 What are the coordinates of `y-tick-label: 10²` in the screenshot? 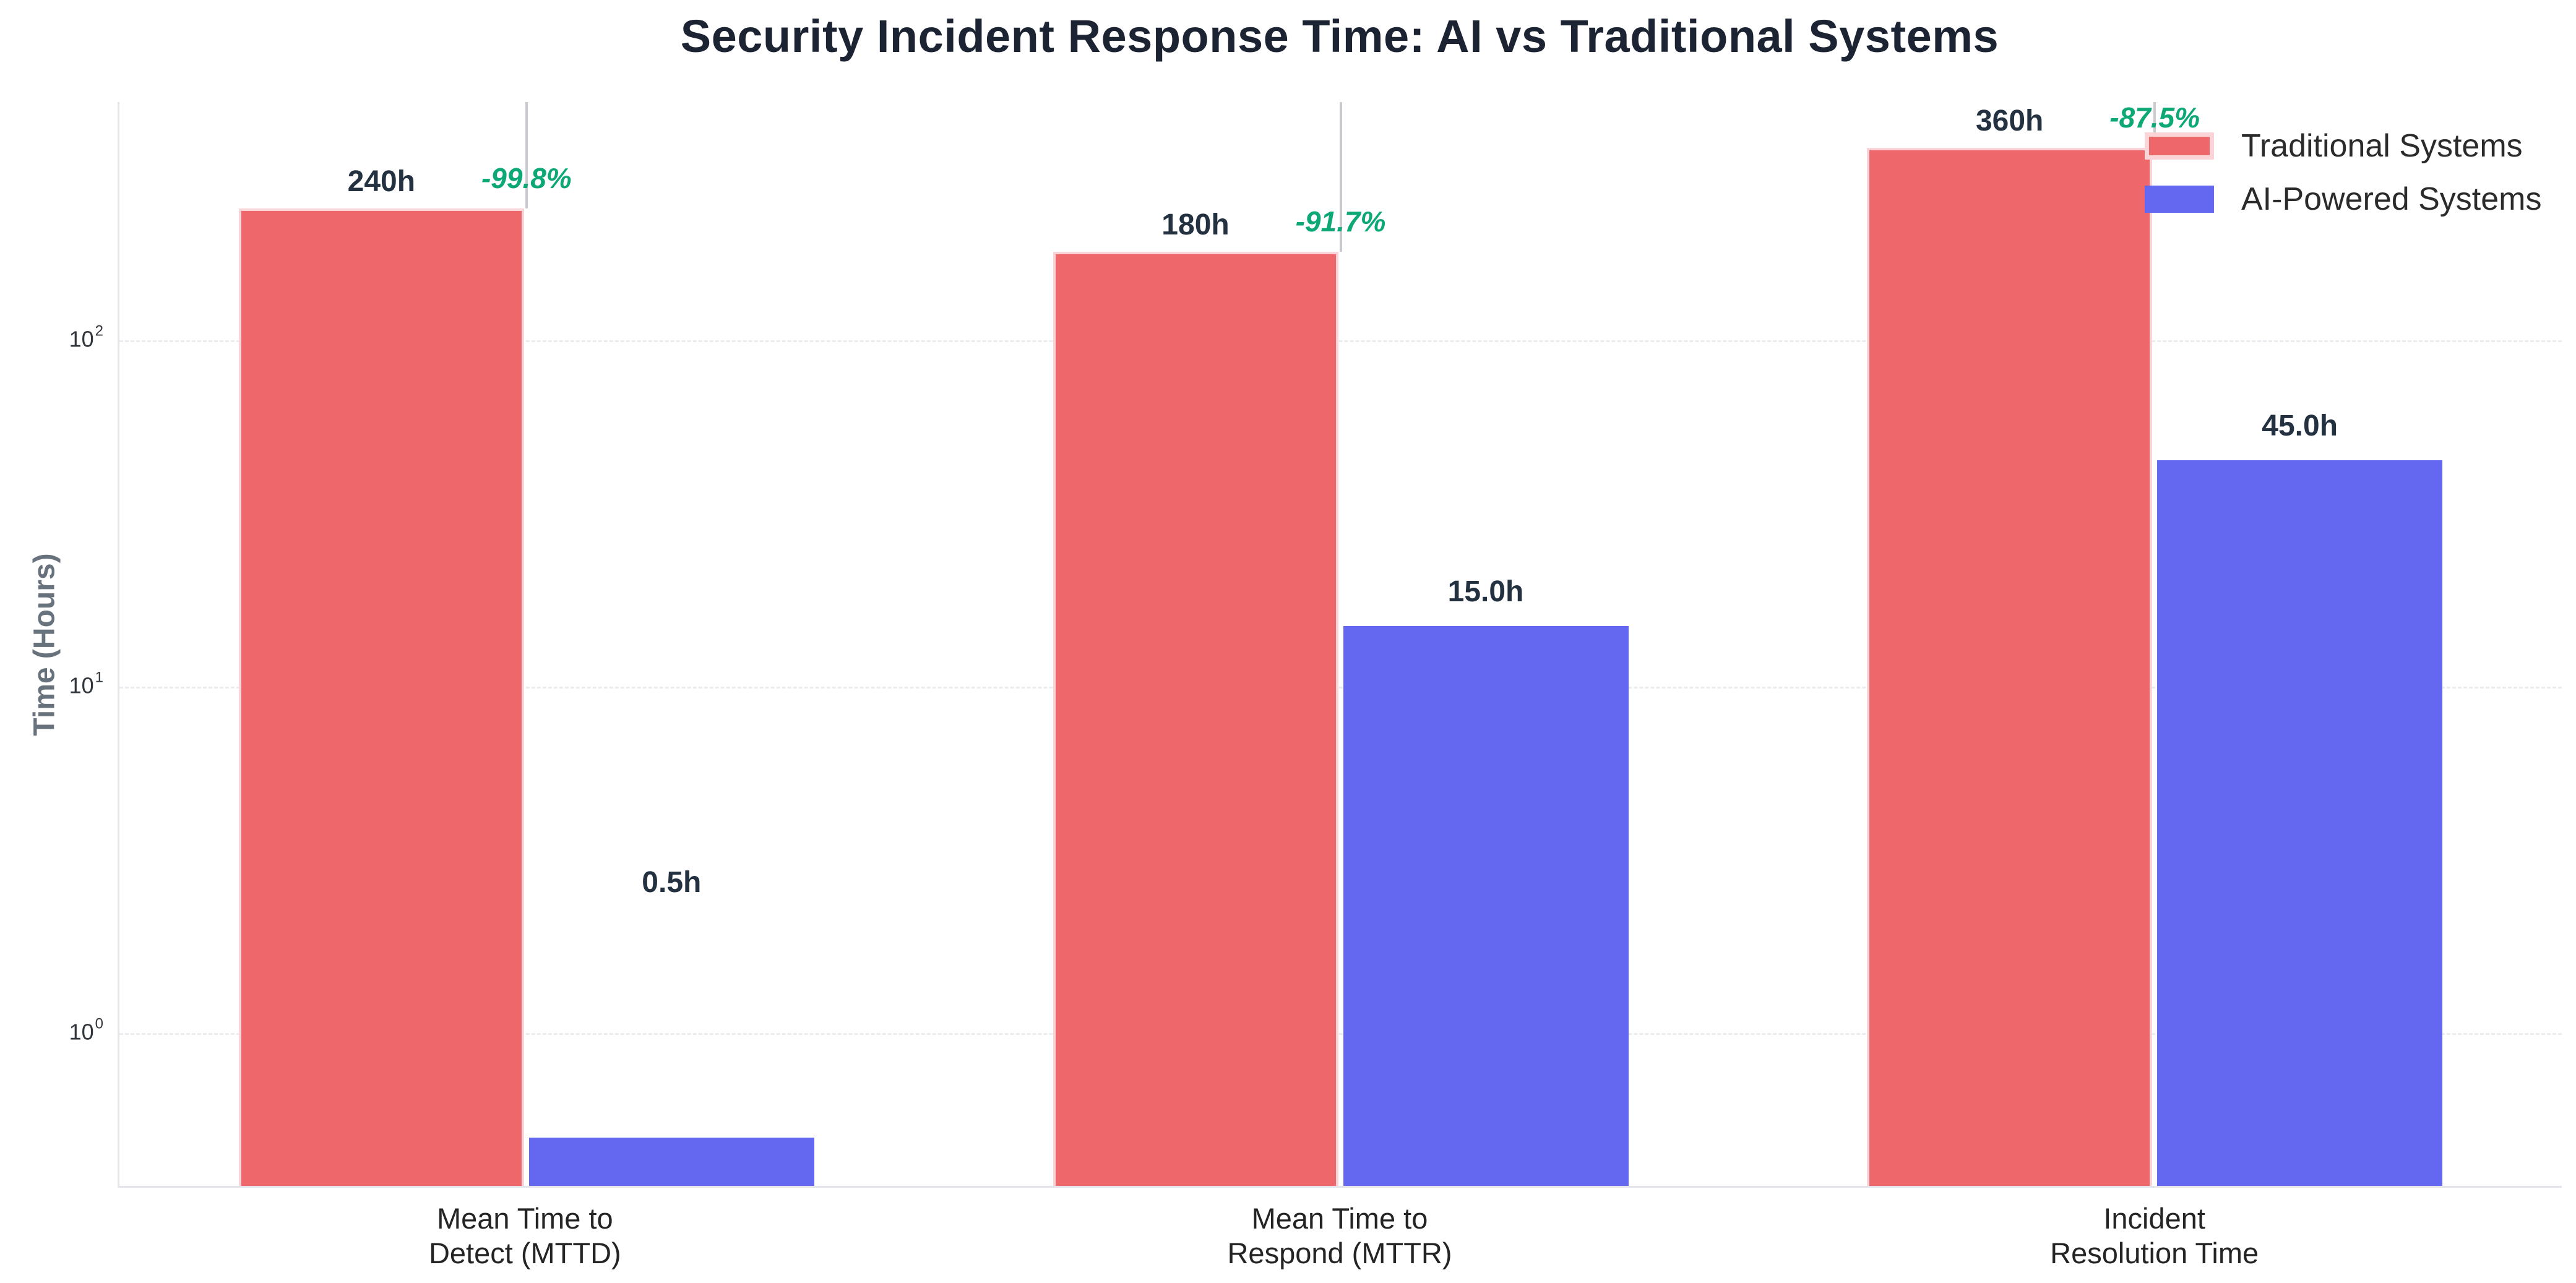 It's located at (86, 337).